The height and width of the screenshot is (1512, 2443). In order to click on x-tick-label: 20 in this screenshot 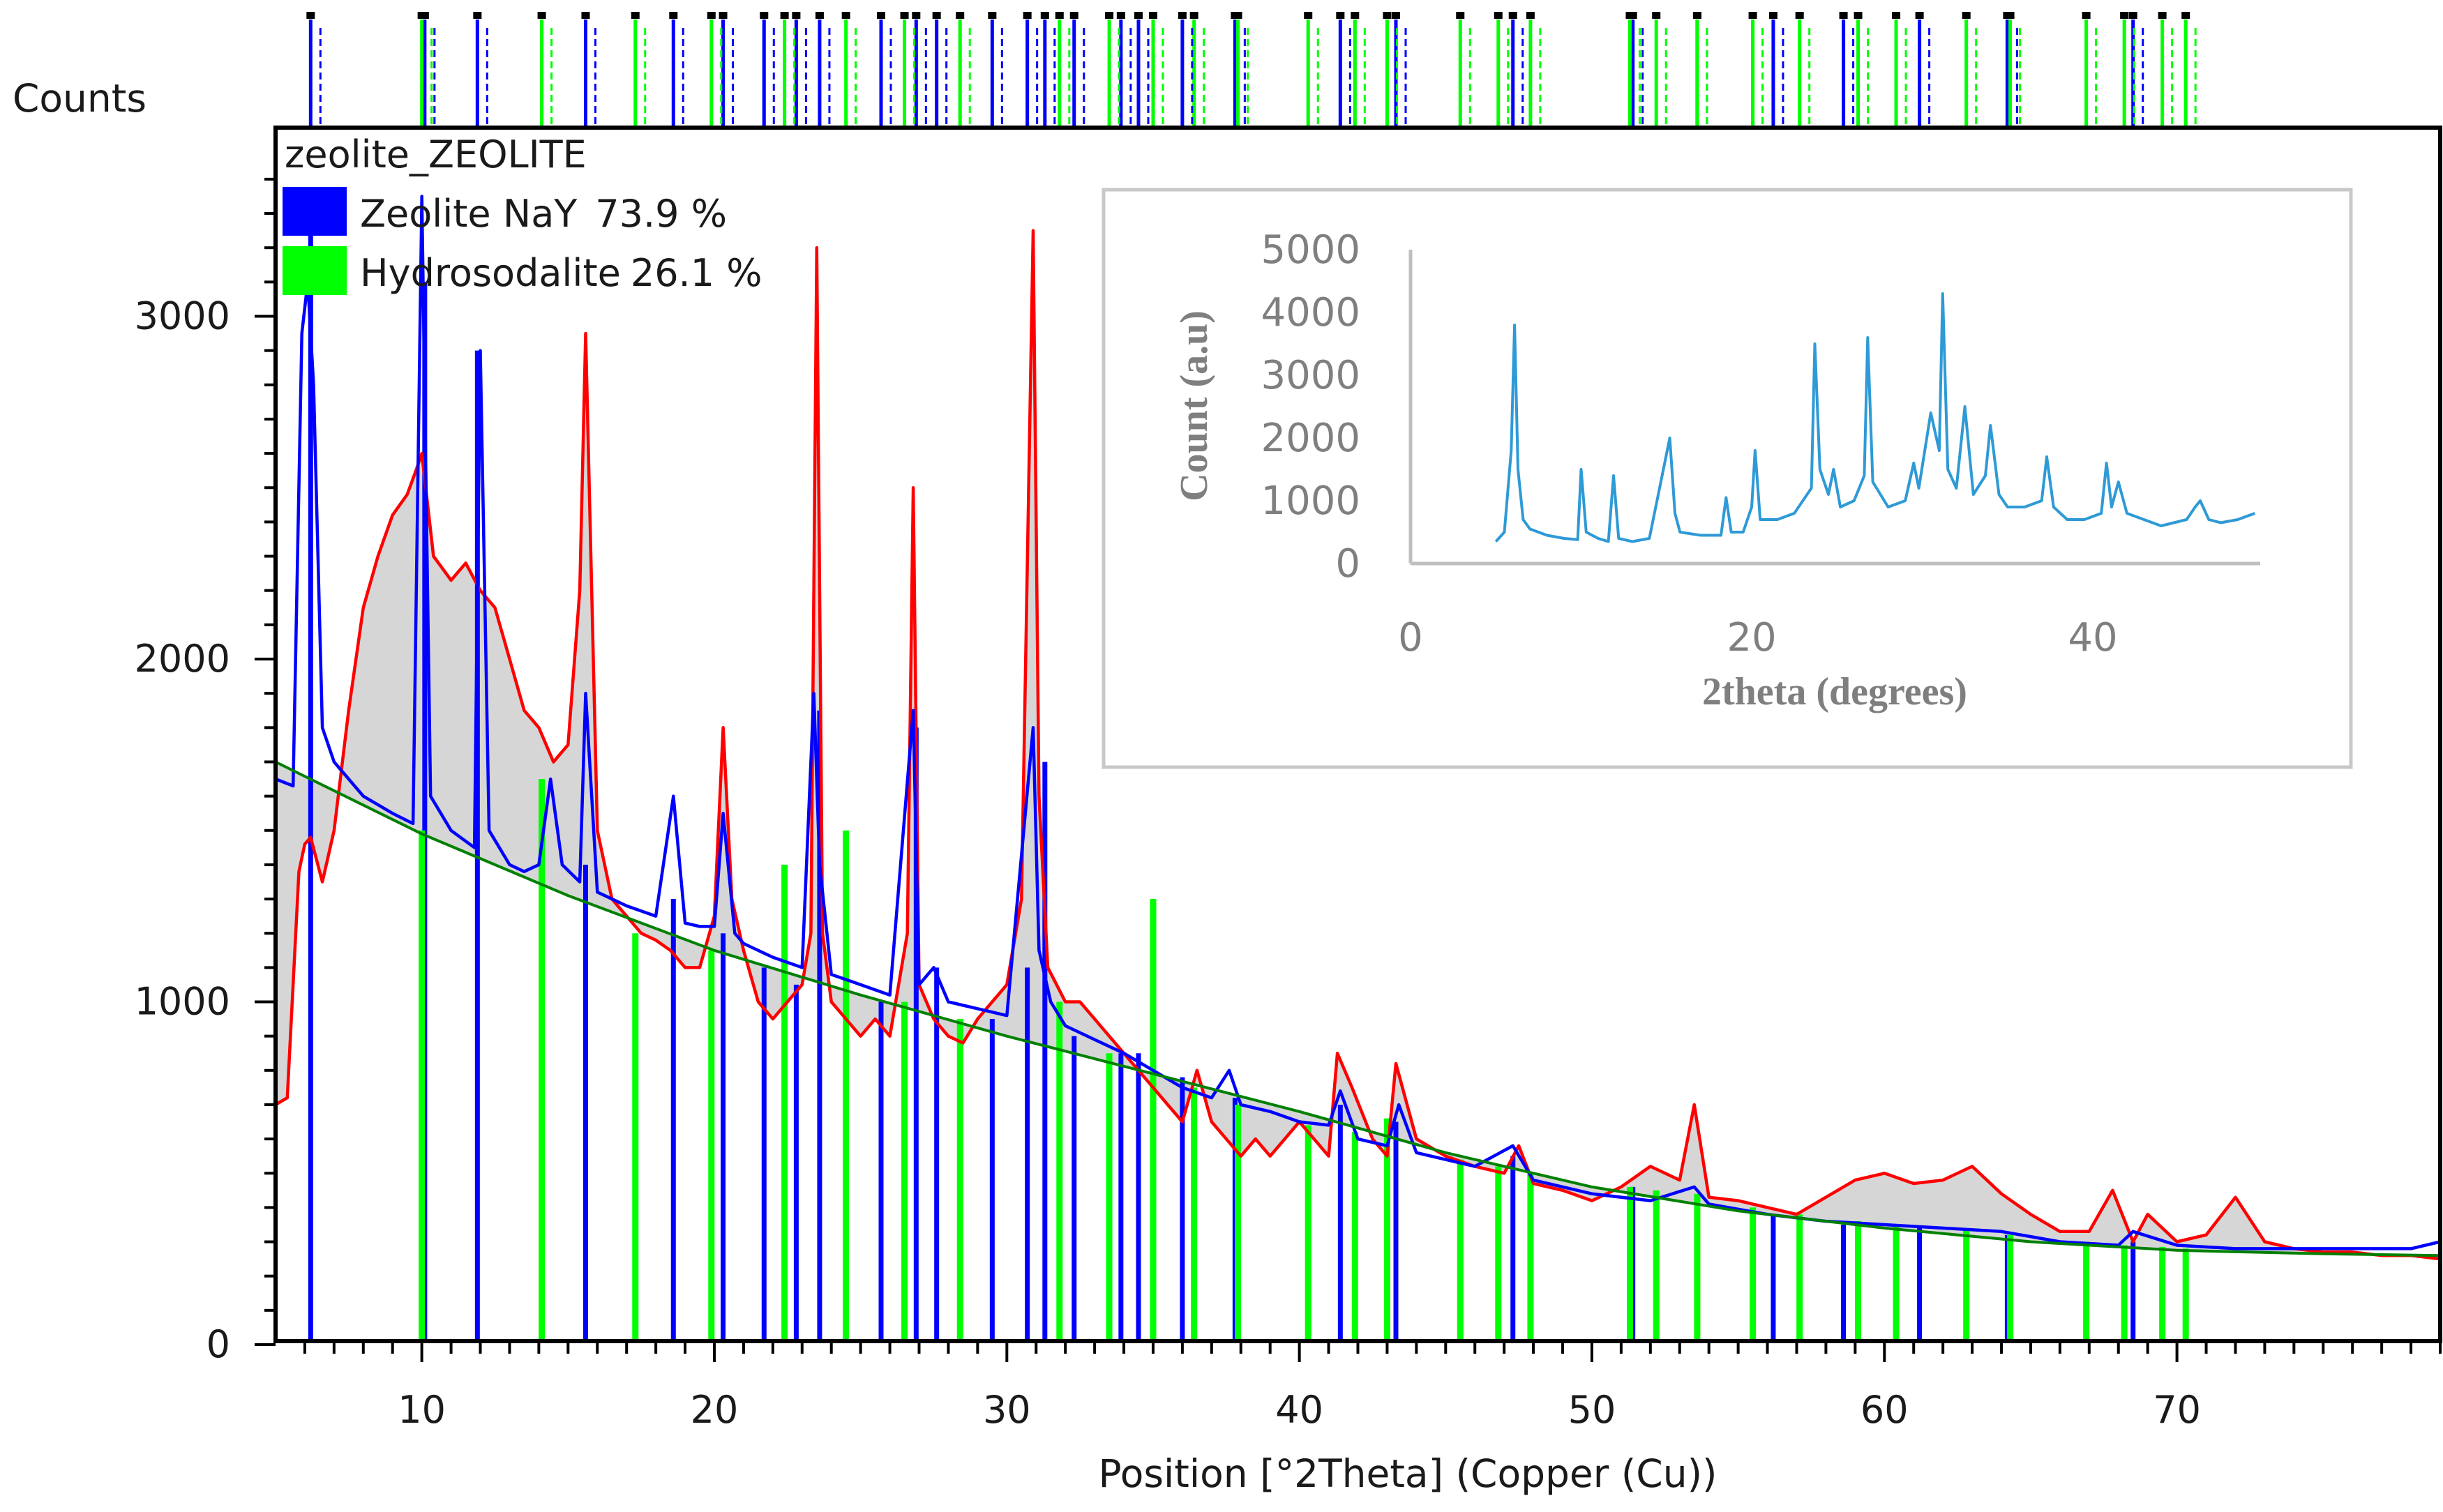, I will do `click(715, 1410)`.